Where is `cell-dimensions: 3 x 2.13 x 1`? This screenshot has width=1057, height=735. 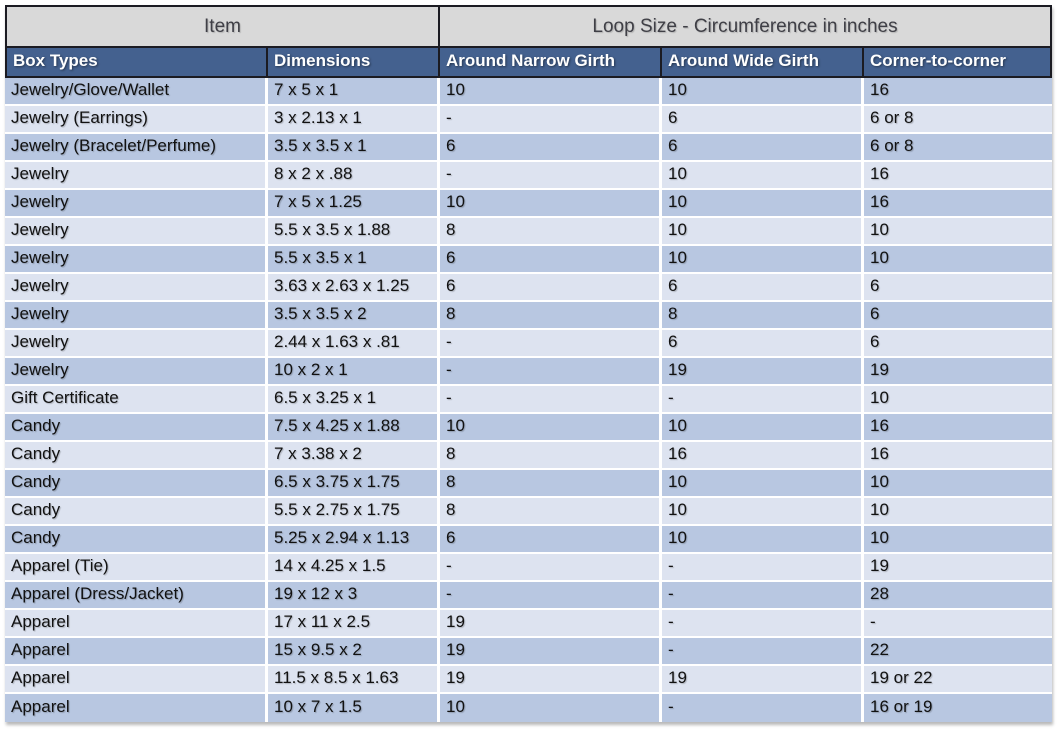
cell-dimensions: 3 x 2.13 x 1 is located at coordinates (354, 120).